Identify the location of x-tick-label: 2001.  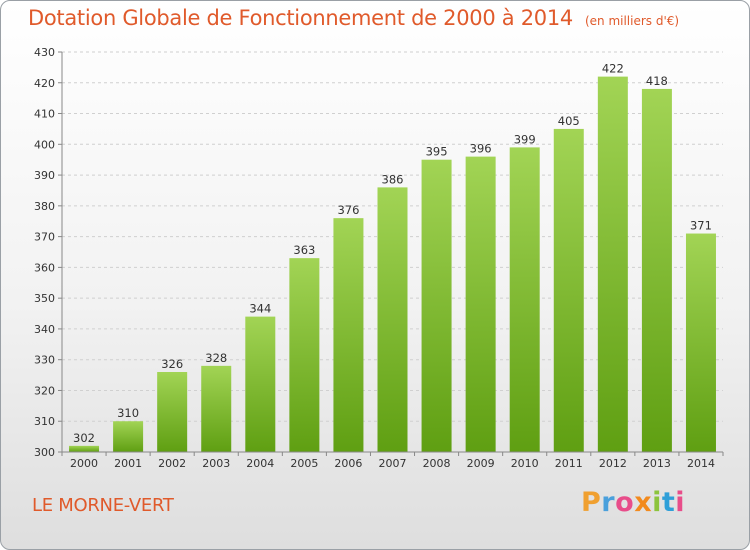
(128, 463).